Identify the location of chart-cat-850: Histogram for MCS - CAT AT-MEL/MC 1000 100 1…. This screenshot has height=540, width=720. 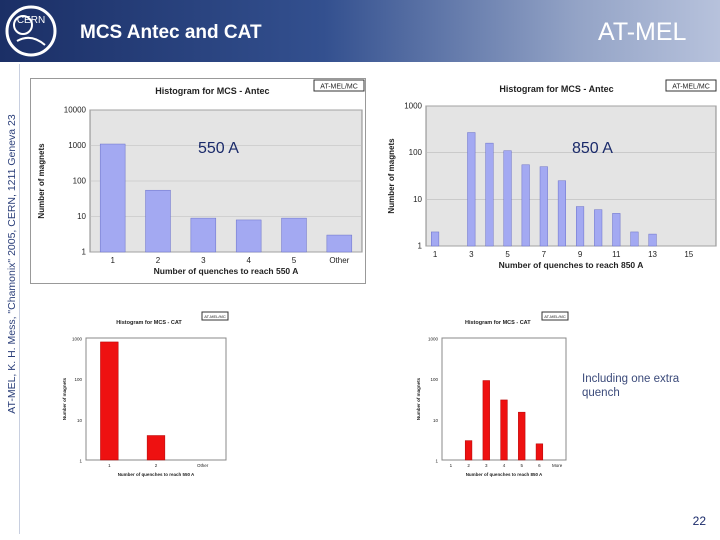
(491, 398).